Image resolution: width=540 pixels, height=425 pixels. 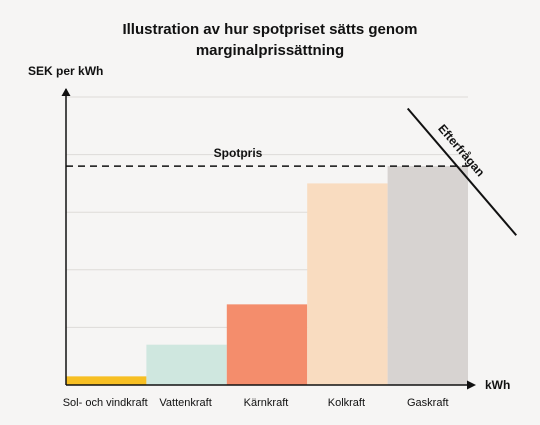 What do you see at coordinates (105, 403) in the screenshot?
I see `x-tick-label-0: Sol- och vindkraft` at bounding box center [105, 403].